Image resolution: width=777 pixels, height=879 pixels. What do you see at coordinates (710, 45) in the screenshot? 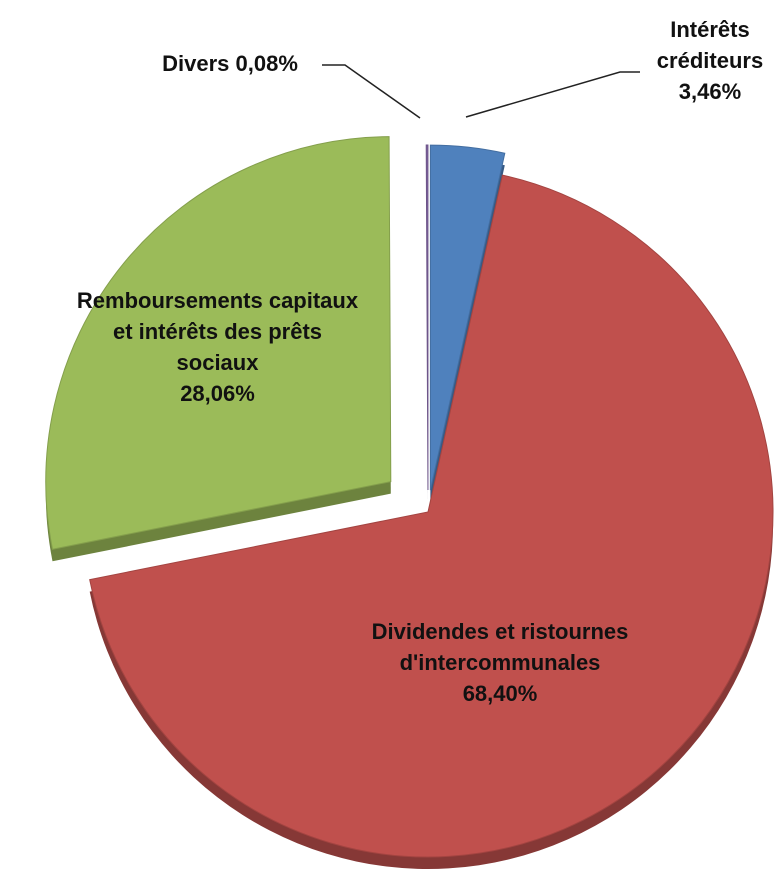
I see `category-label: Intérêts créditeurs` at bounding box center [710, 45].